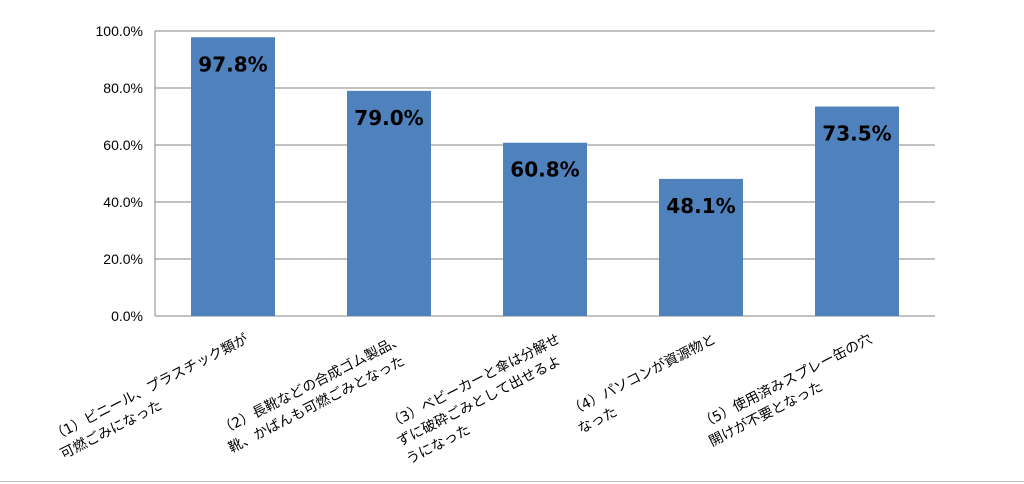  I want to click on data-label-1: 97.8%, so click(232, 64).